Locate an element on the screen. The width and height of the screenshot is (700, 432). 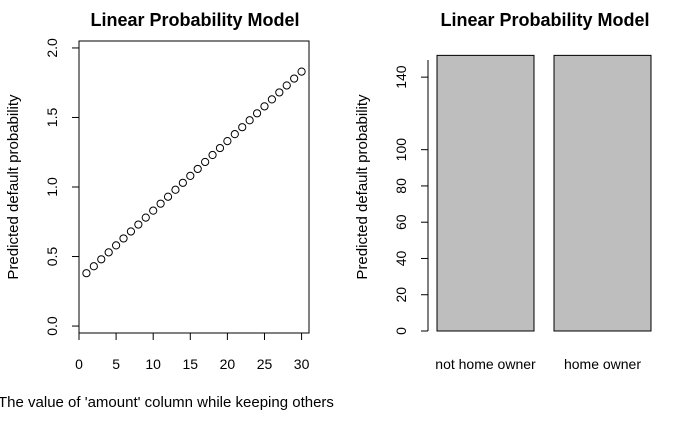
right-y-tick-label: 40 is located at coordinates (401, 258).